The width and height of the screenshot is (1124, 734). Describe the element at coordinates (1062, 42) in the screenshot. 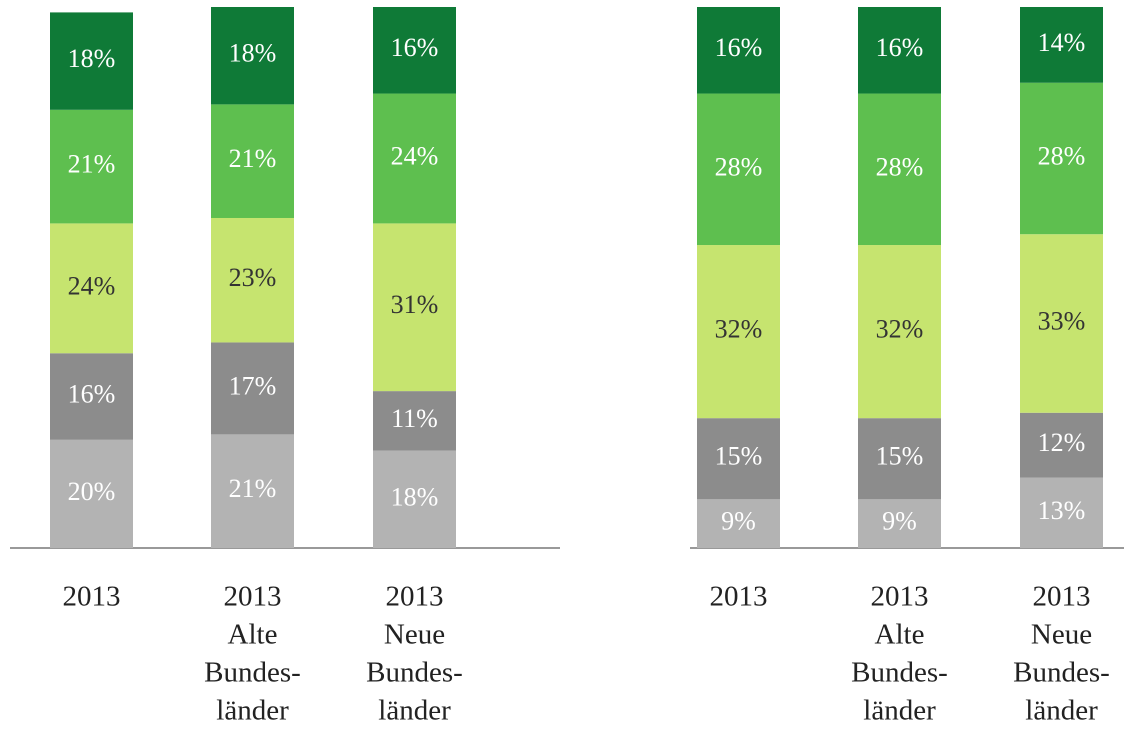

I see `value-label: 14%` at that location.